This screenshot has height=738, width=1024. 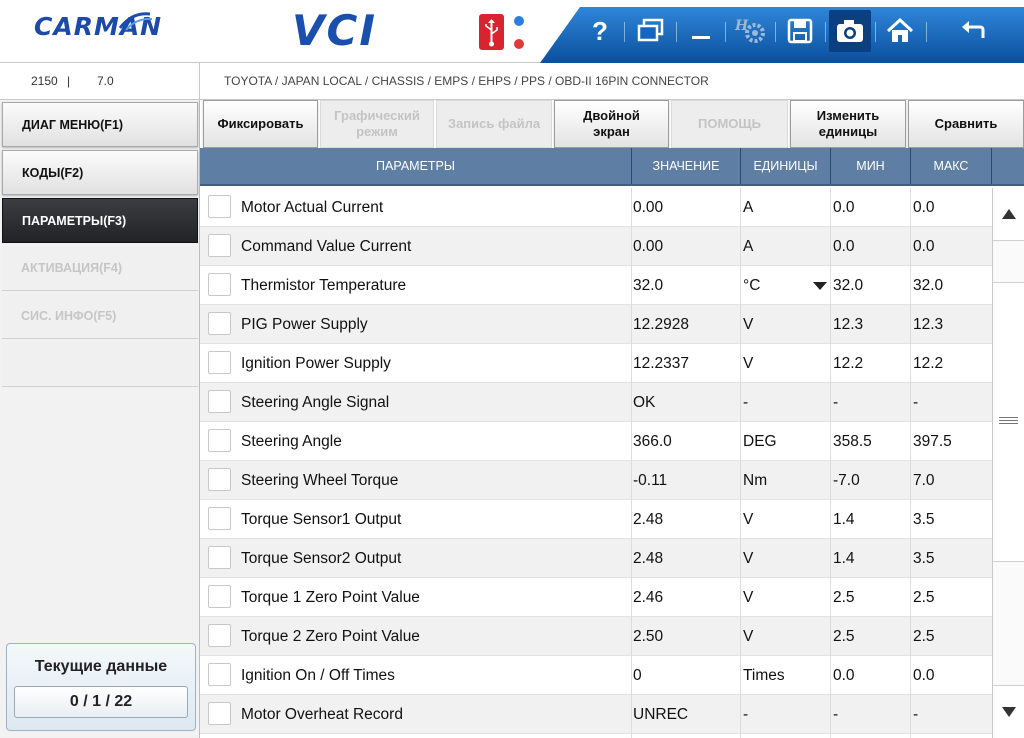 I want to click on parameter-min: 32.0, so click(x=848, y=285).